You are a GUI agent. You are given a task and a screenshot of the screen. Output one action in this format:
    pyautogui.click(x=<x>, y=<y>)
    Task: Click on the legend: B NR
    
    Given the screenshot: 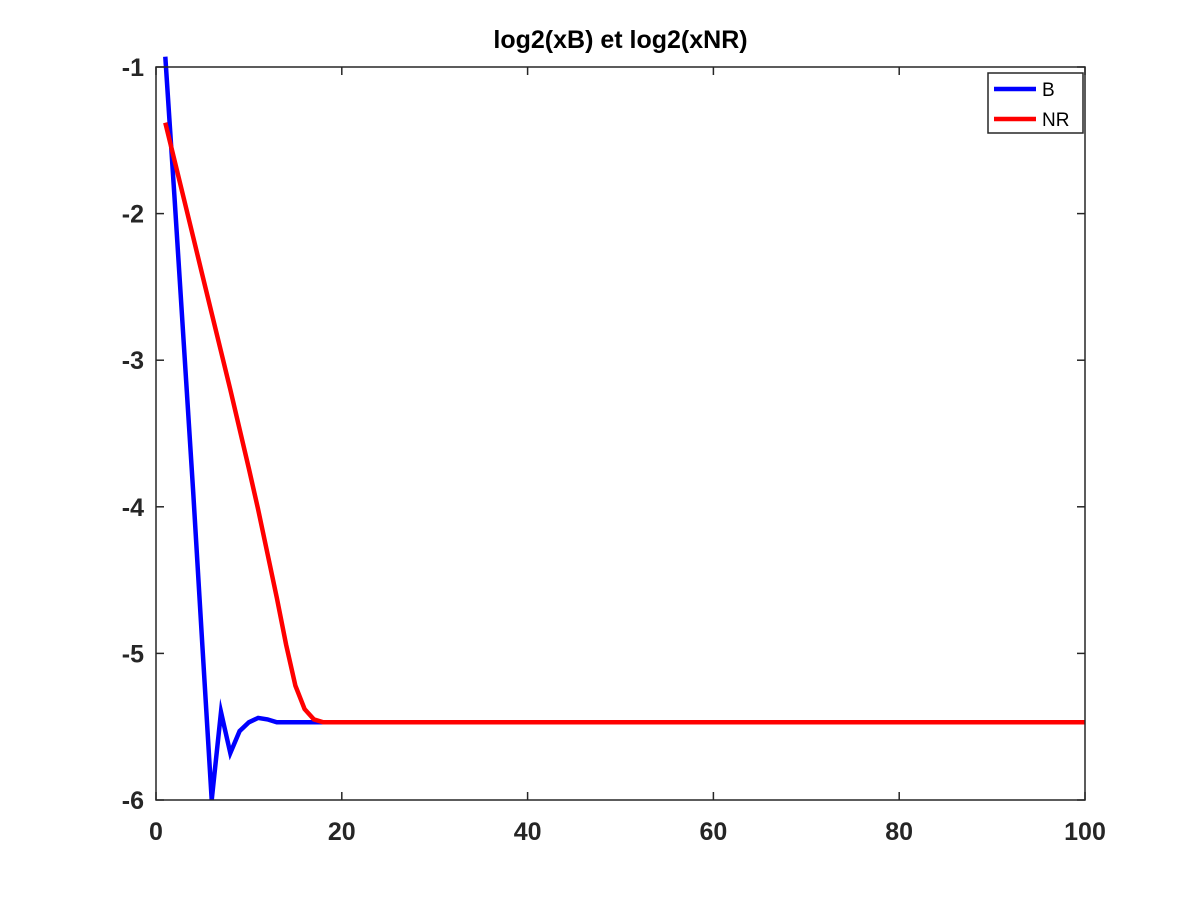 What is the action you would take?
    pyautogui.click(x=1035, y=103)
    